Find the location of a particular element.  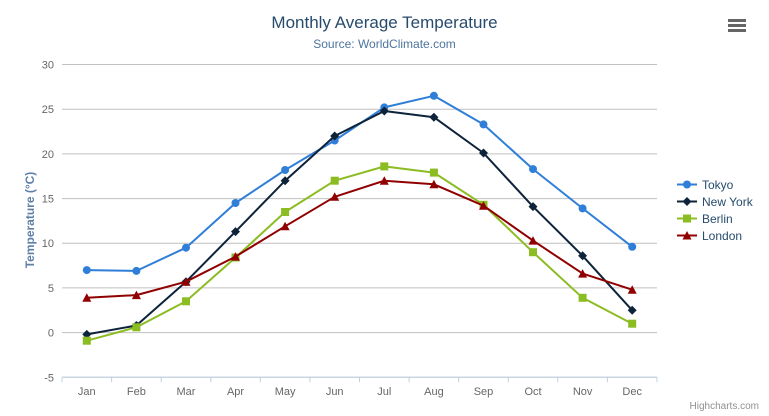

export-menu-button is located at coordinates (737, 25).